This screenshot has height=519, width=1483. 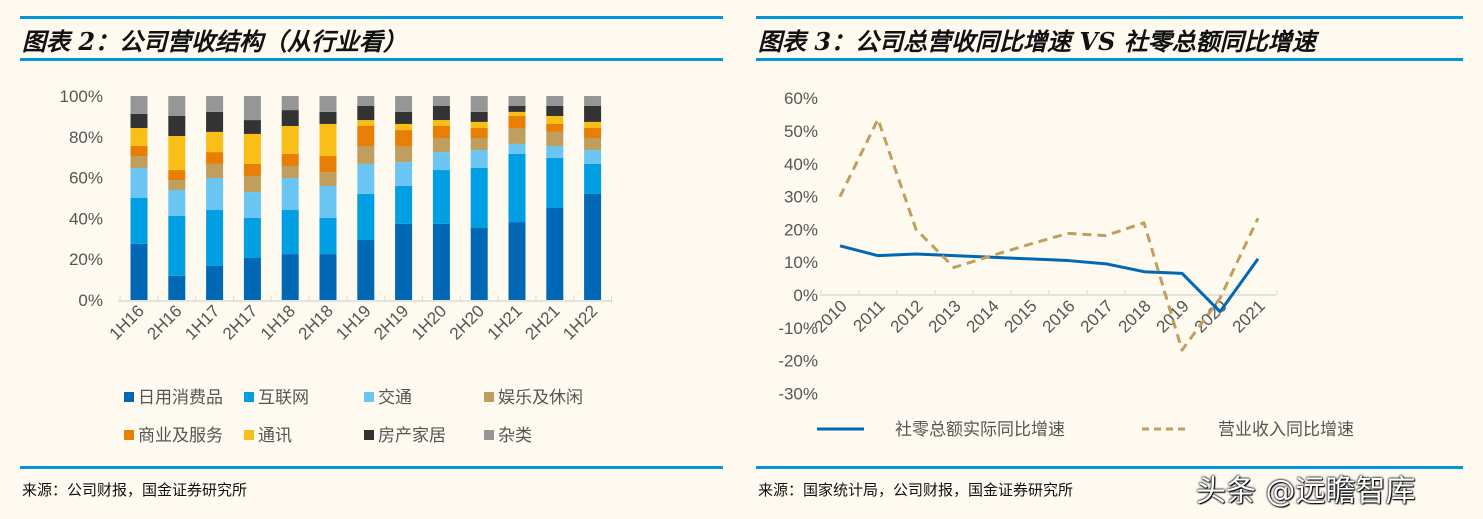 I want to click on y-tick-label: 20%, so click(x=86, y=259).